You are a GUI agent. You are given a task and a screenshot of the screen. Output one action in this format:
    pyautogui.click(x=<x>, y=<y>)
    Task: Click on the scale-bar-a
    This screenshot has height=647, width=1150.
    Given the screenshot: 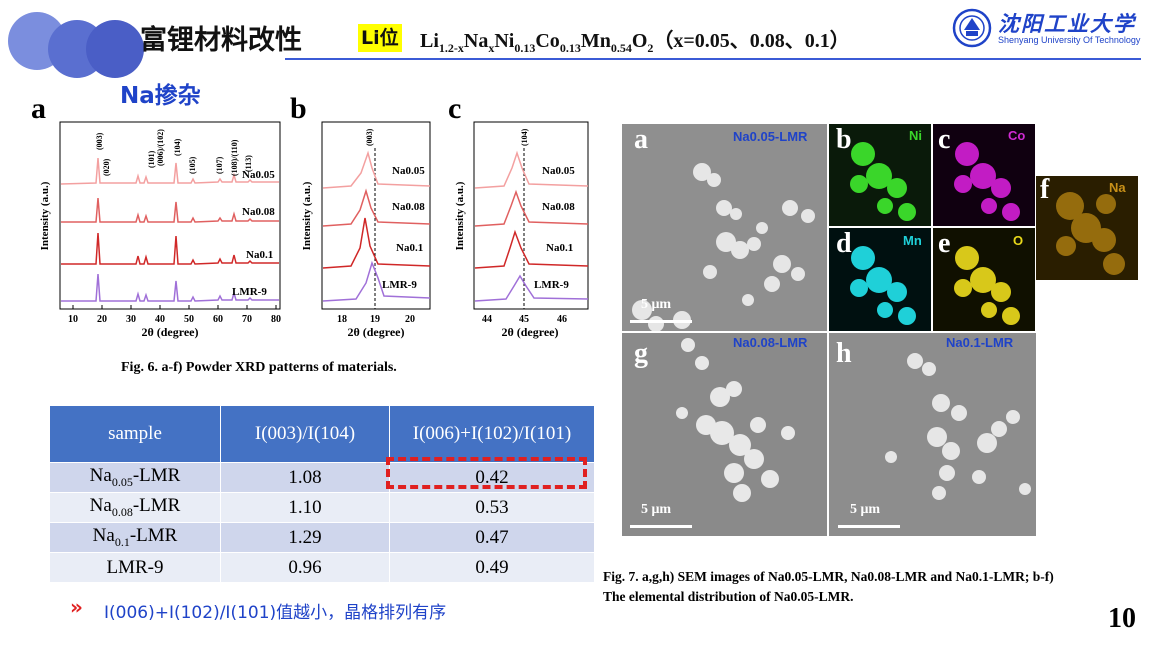 What is the action you would take?
    pyautogui.click(x=661, y=321)
    